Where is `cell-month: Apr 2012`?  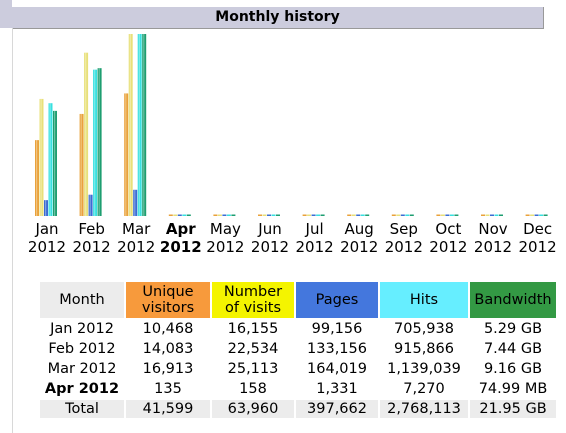
cell-month: Apr 2012 is located at coordinates (82, 389).